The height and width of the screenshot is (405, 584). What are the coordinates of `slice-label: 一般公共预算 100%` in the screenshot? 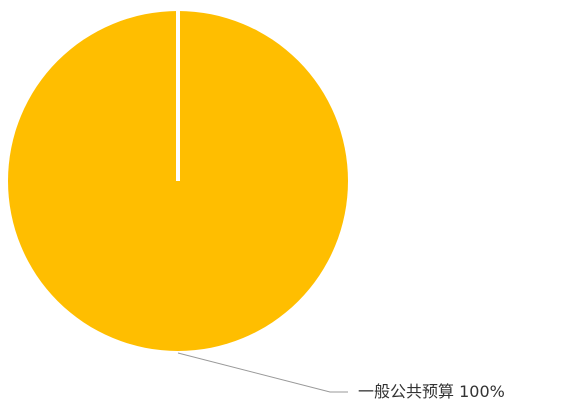 It's located at (431, 391).